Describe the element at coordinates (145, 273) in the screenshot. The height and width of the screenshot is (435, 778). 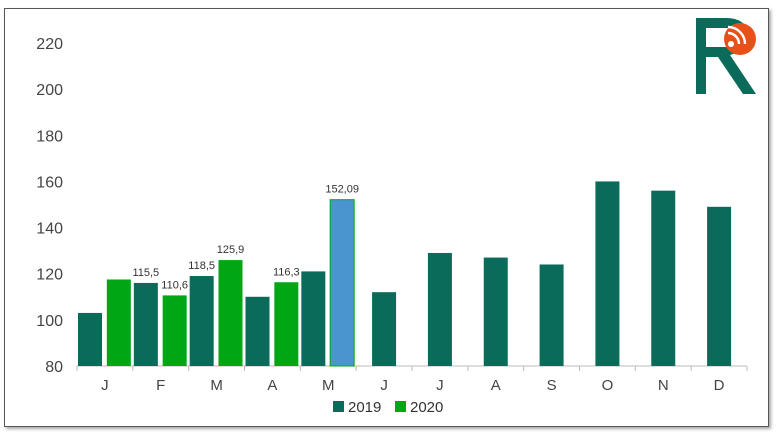
I see `data-label: 115,5` at that location.